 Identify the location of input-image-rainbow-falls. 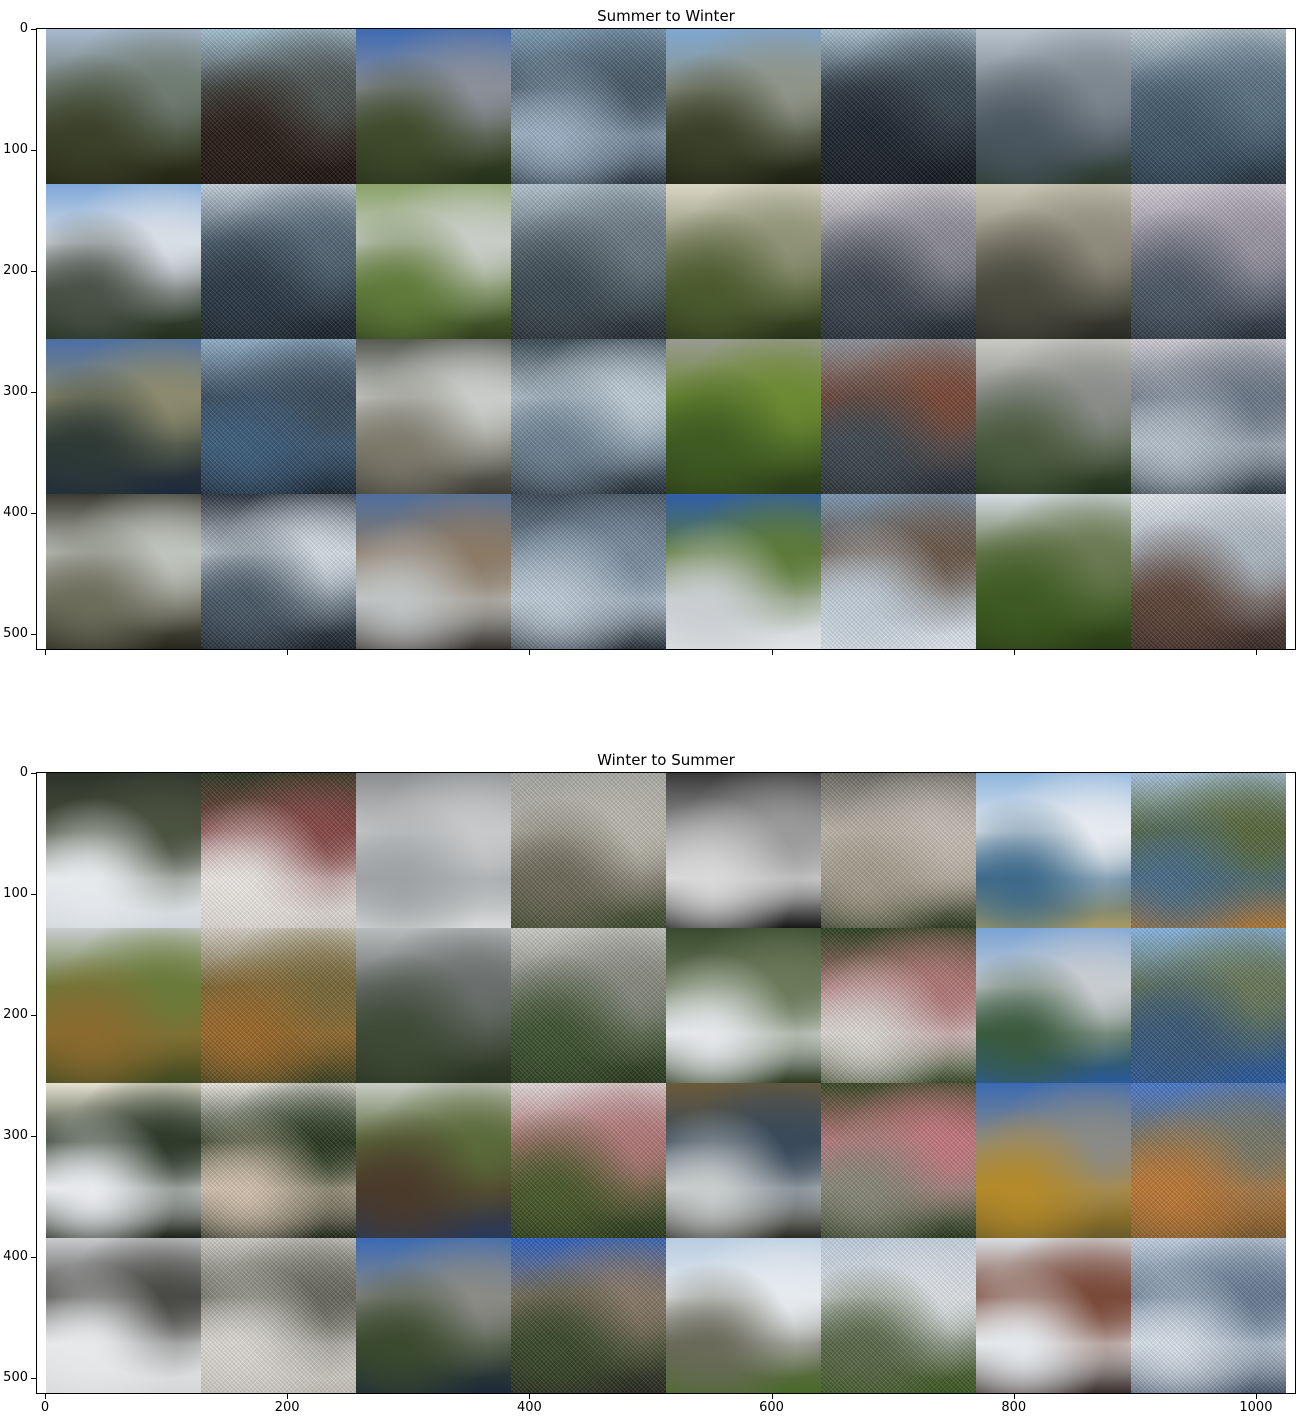
(433, 571).